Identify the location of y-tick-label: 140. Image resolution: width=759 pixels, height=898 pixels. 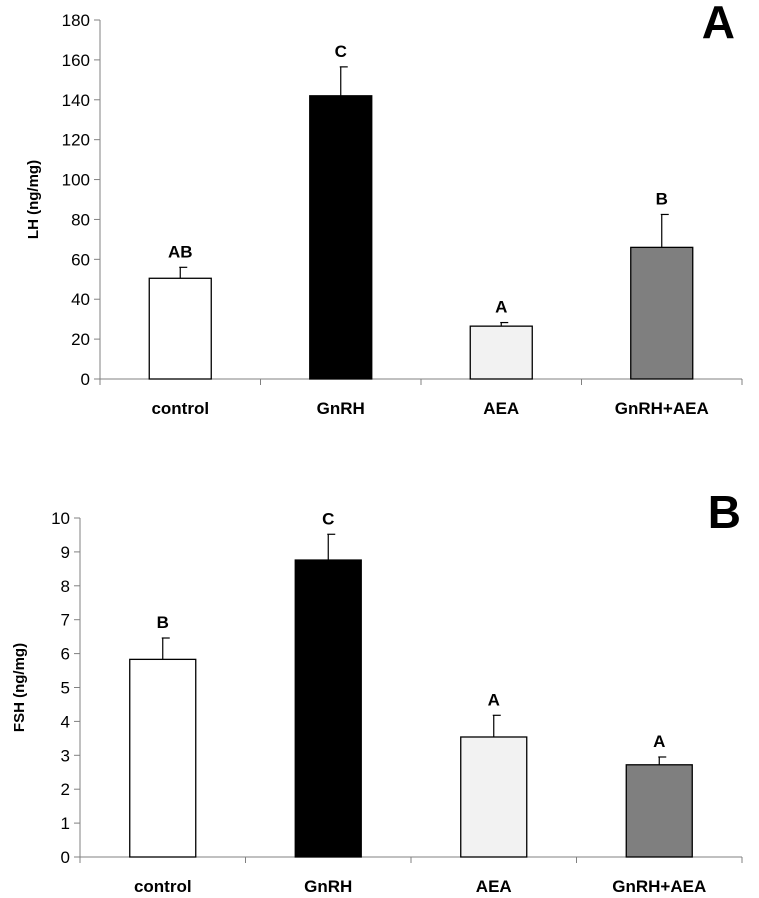
(76, 100).